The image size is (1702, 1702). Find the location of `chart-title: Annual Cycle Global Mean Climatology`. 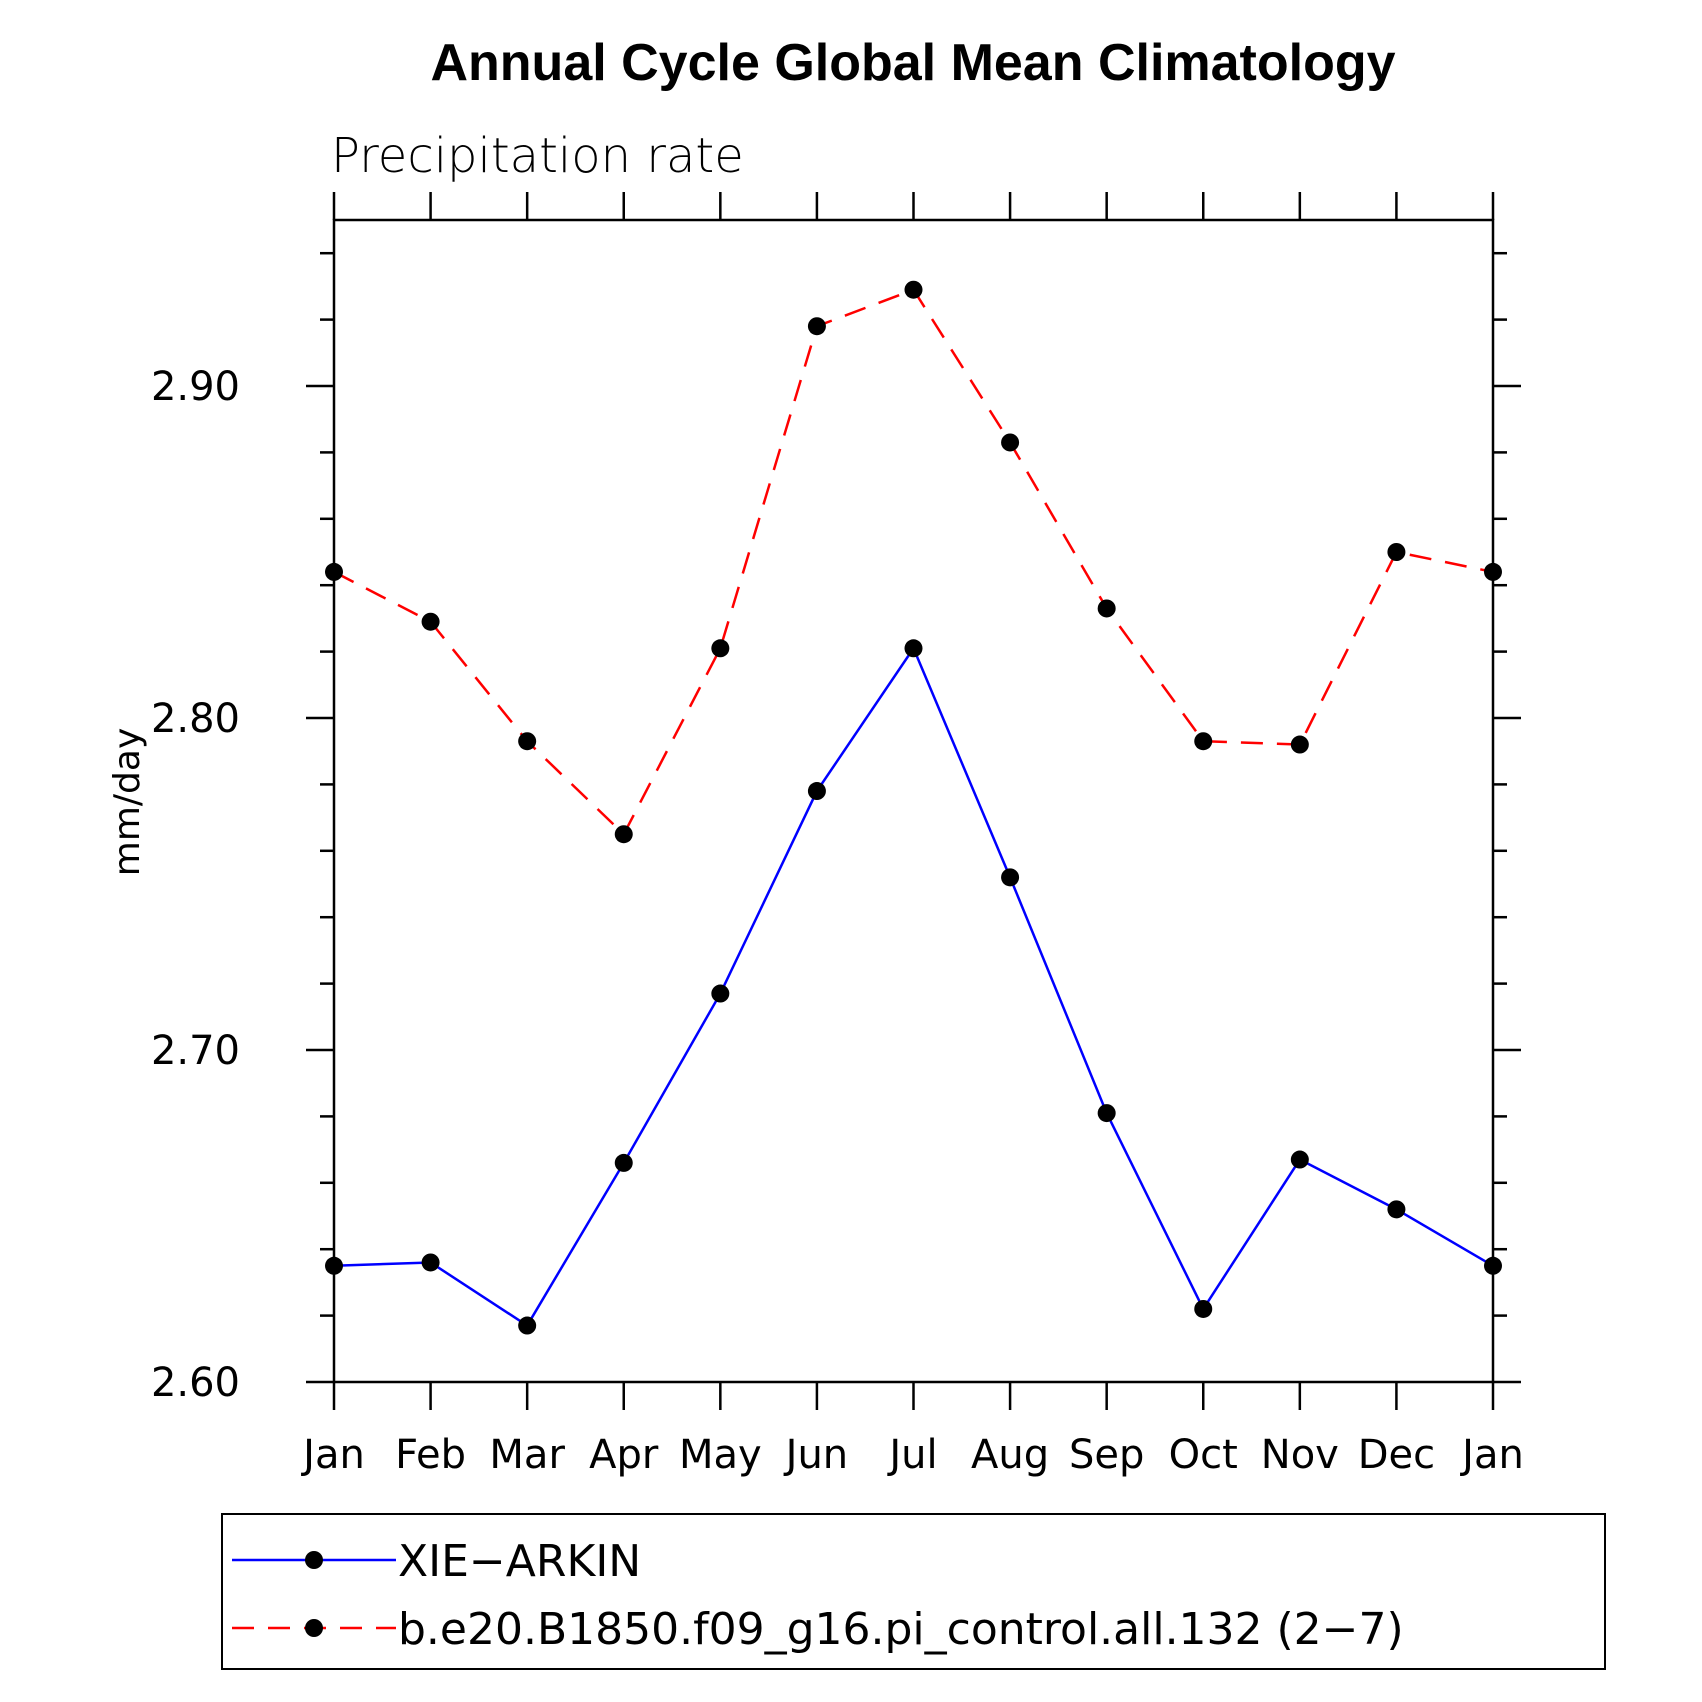

chart-title: Annual Cycle Global Mean Climatology is located at coordinates (912, 63).